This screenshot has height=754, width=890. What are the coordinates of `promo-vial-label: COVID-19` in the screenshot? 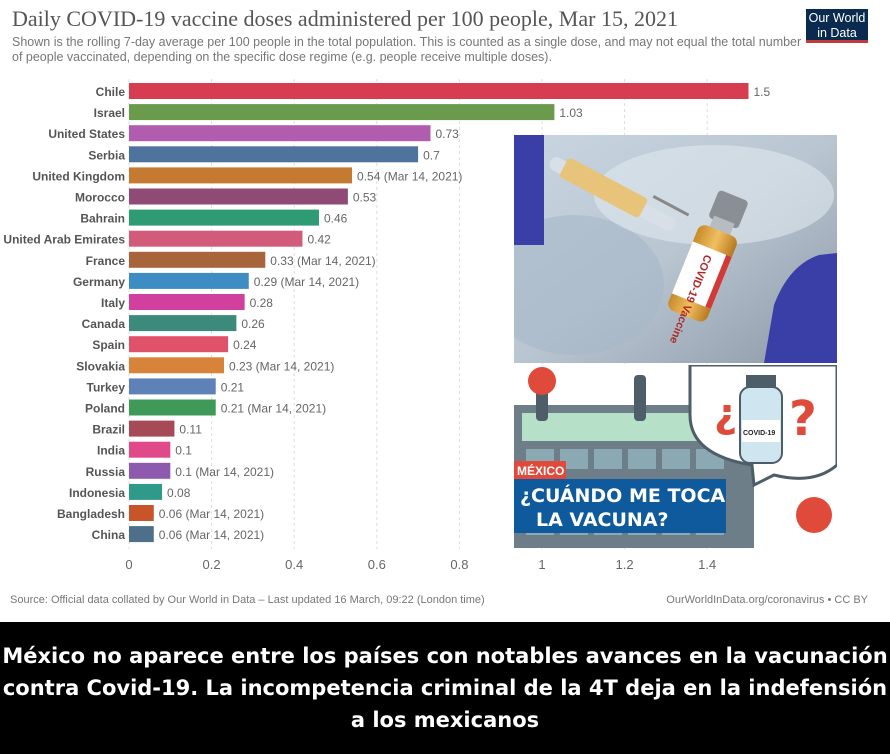 It's located at (759, 433).